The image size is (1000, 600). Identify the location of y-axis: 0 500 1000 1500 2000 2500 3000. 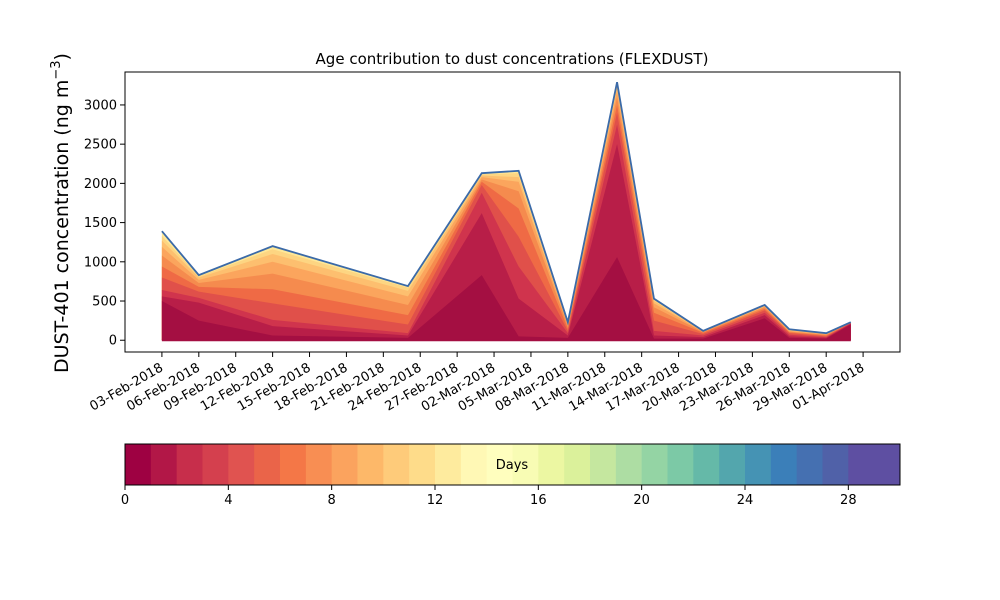
(104, 223).